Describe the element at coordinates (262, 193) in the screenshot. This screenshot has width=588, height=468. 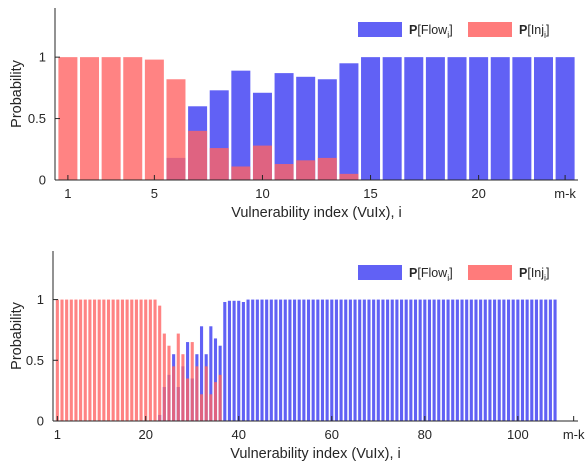
I see `x-tick-label: 10` at that location.